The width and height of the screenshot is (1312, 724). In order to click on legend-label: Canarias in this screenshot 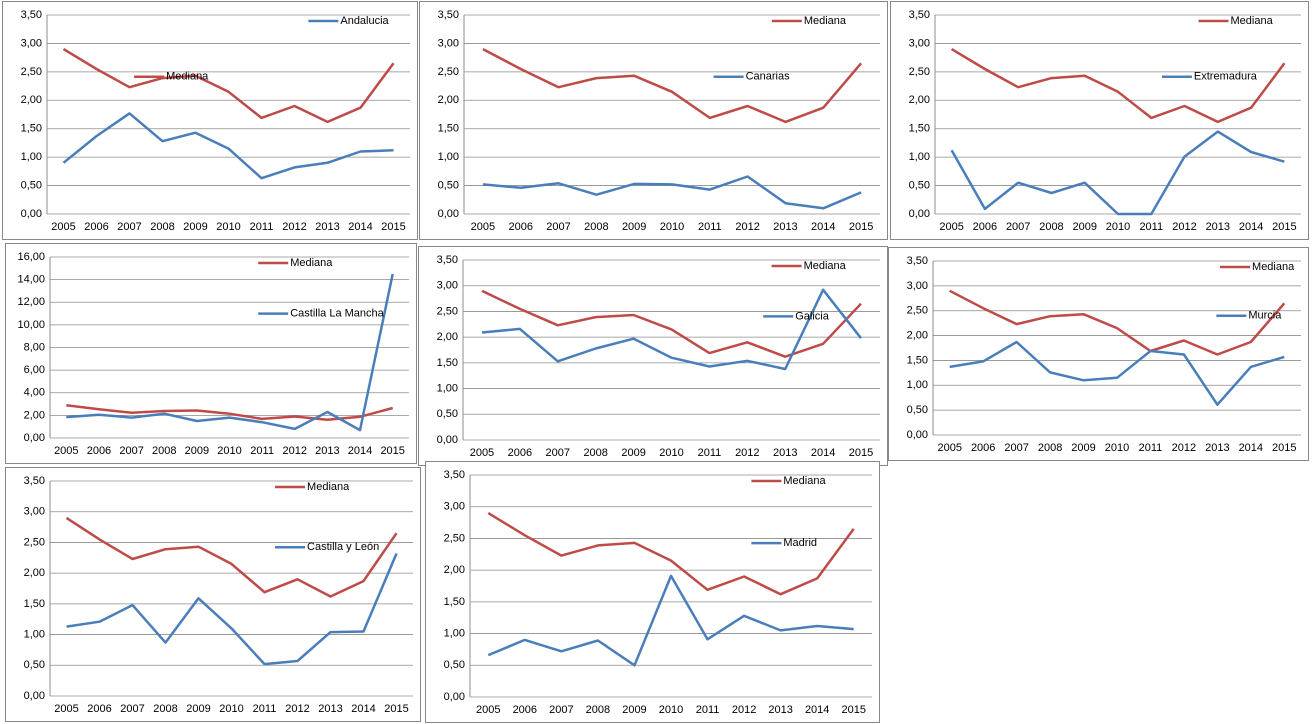, I will do `click(768, 77)`.